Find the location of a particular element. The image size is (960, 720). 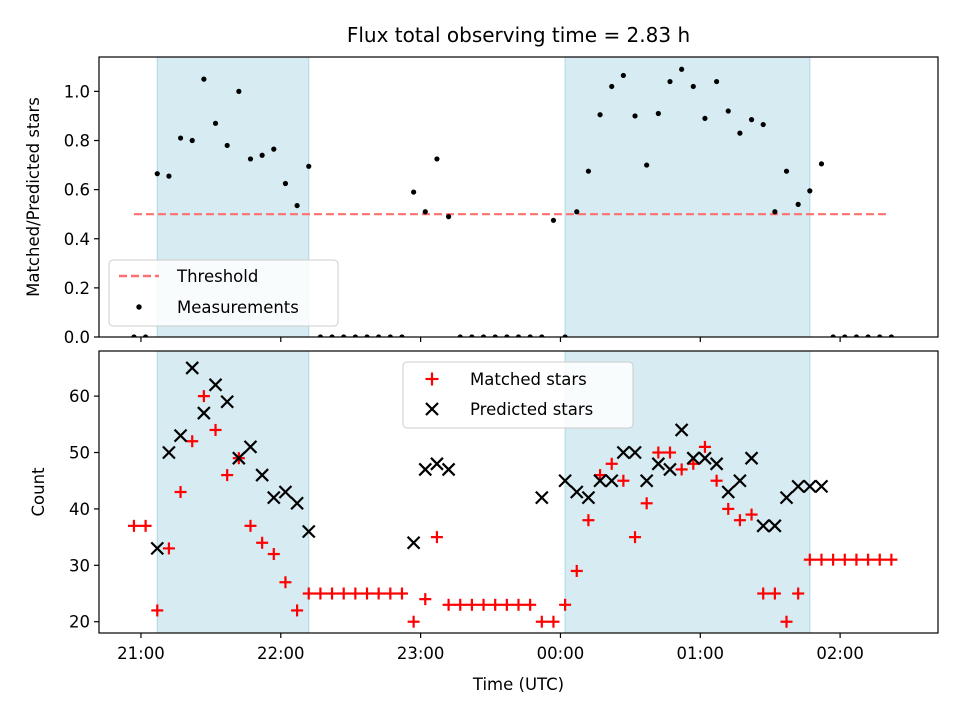

y-tick-label: 0.8 is located at coordinates (77, 141).